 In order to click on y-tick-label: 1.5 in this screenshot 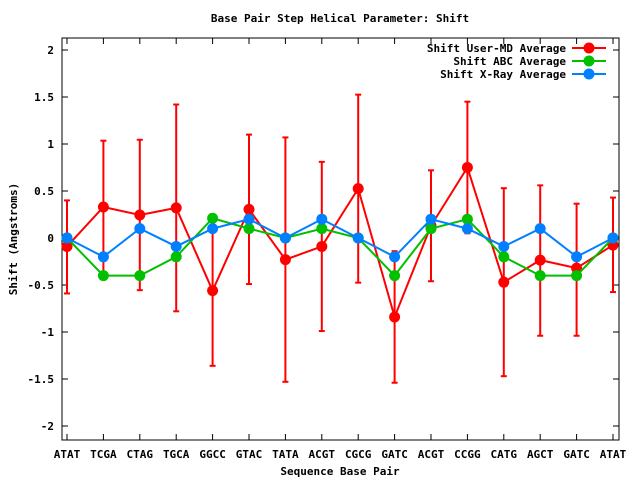, I will do `click(44, 97)`.